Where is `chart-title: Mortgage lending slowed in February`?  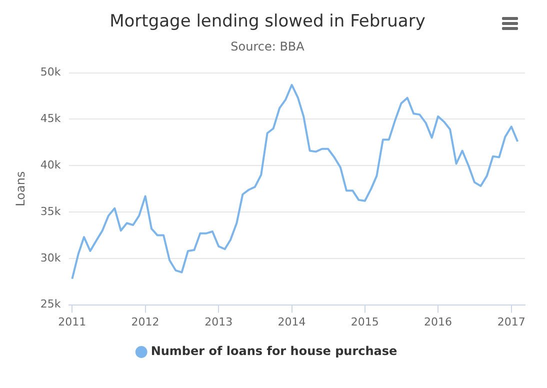 chart-title: Mortgage lending slowed in February is located at coordinates (268, 22).